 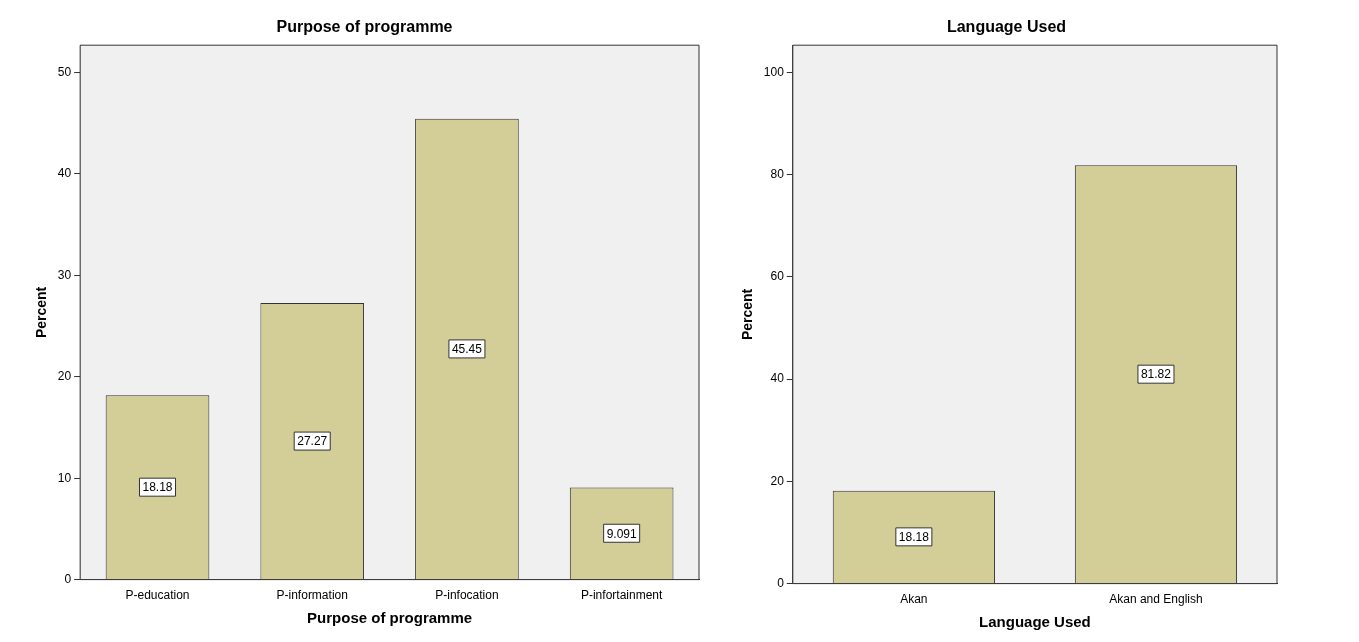 What do you see at coordinates (364, 27) in the screenshot?
I see `chart-title: Purpose of programme` at bounding box center [364, 27].